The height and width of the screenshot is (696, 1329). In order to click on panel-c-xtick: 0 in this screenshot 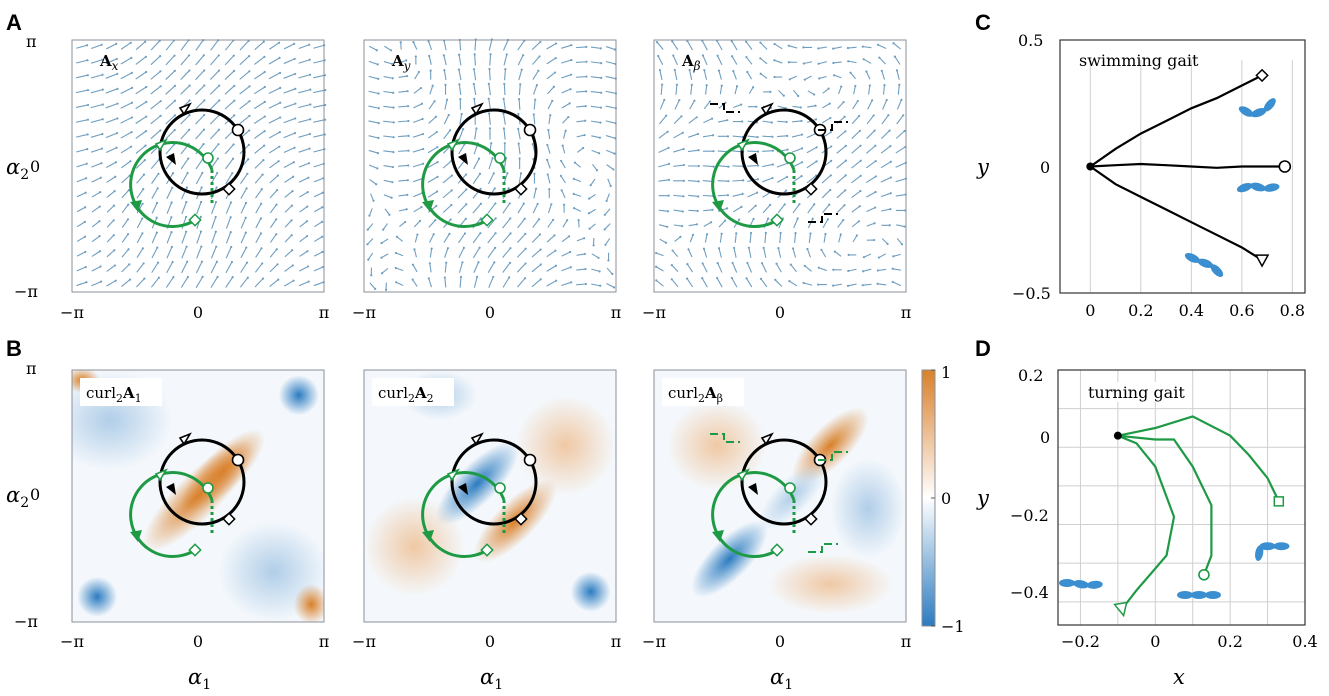, I will do `click(1090, 310)`.